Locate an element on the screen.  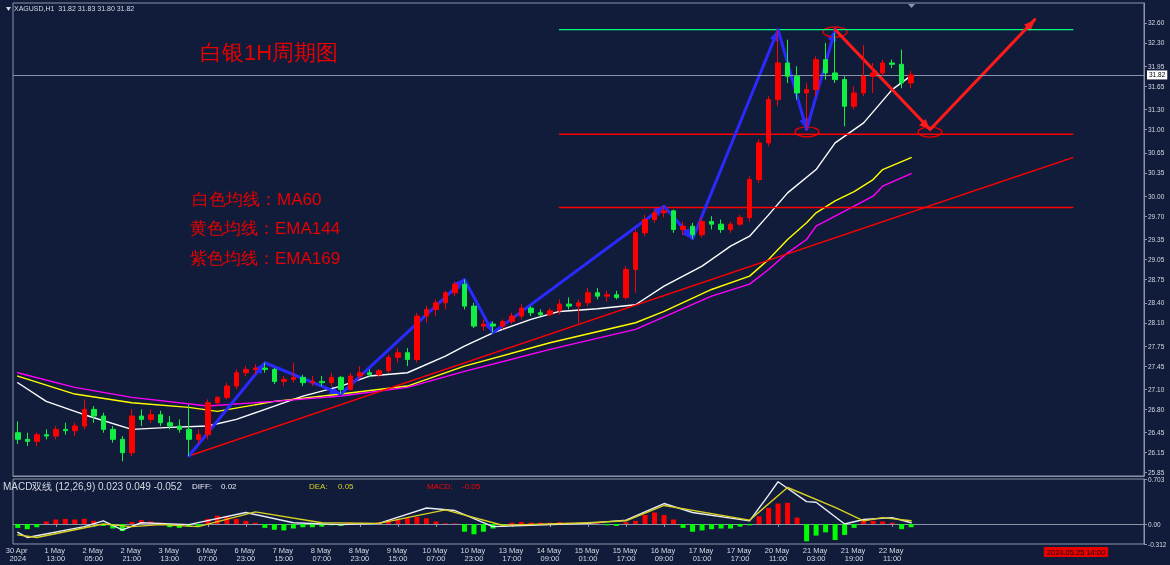
annotation: MACD双线 (12,26,9) 0.023 0.049 -0.052 is located at coordinates (93, 486).